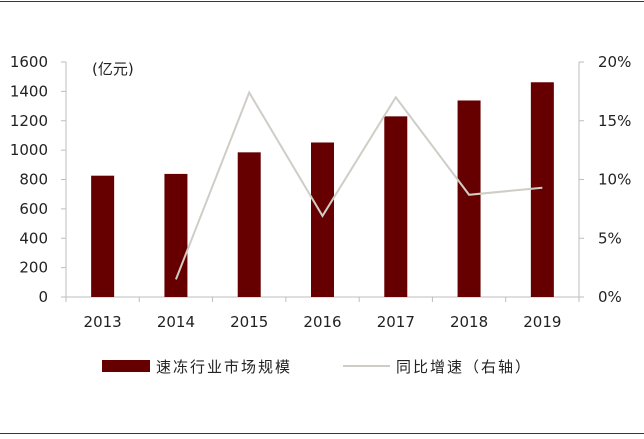  Describe the element at coordinates (126, 366) in the screenshot. I see `legend-swatch-bar` at that location.